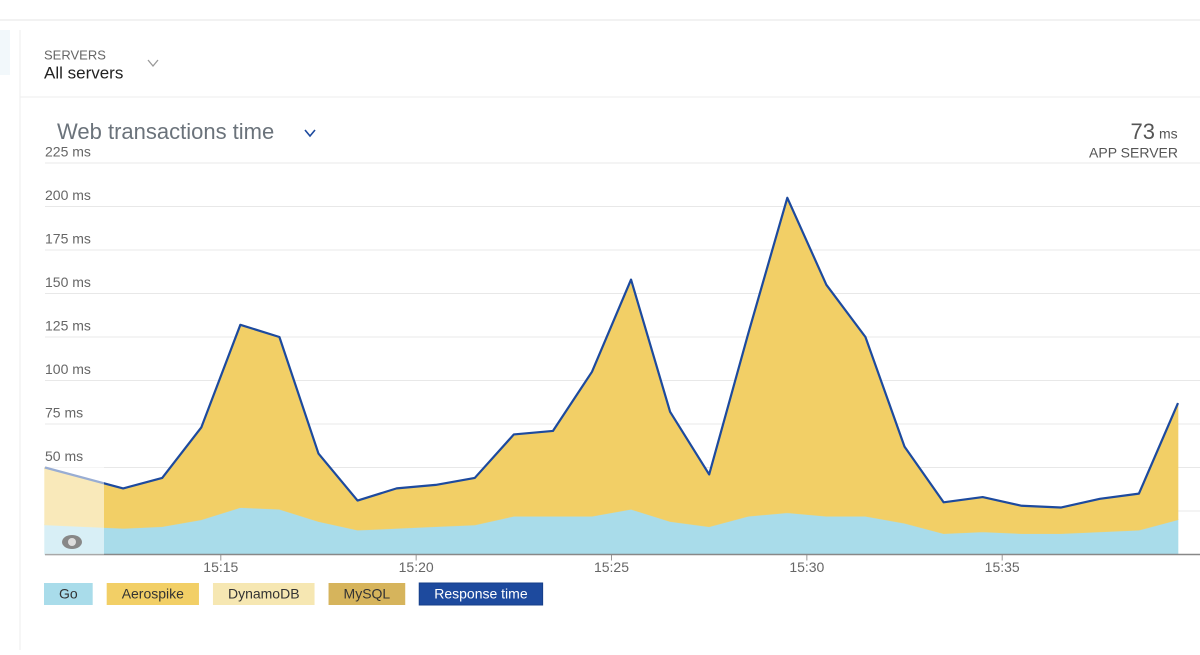 The height and width of the screenshot is (655, 1200). Describe the element at coordinates (310, 133) in the screenshot. I see `title-chevron` at that location.